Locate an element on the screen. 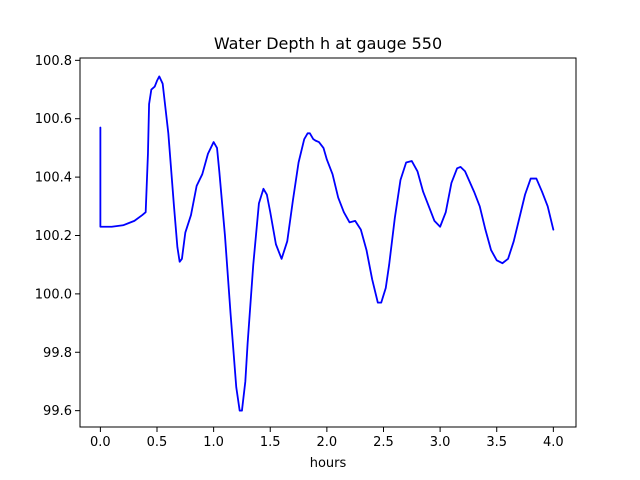 The image size is (640, 480). y-tick-label: 100.0 is located at coordinates (53, 294).